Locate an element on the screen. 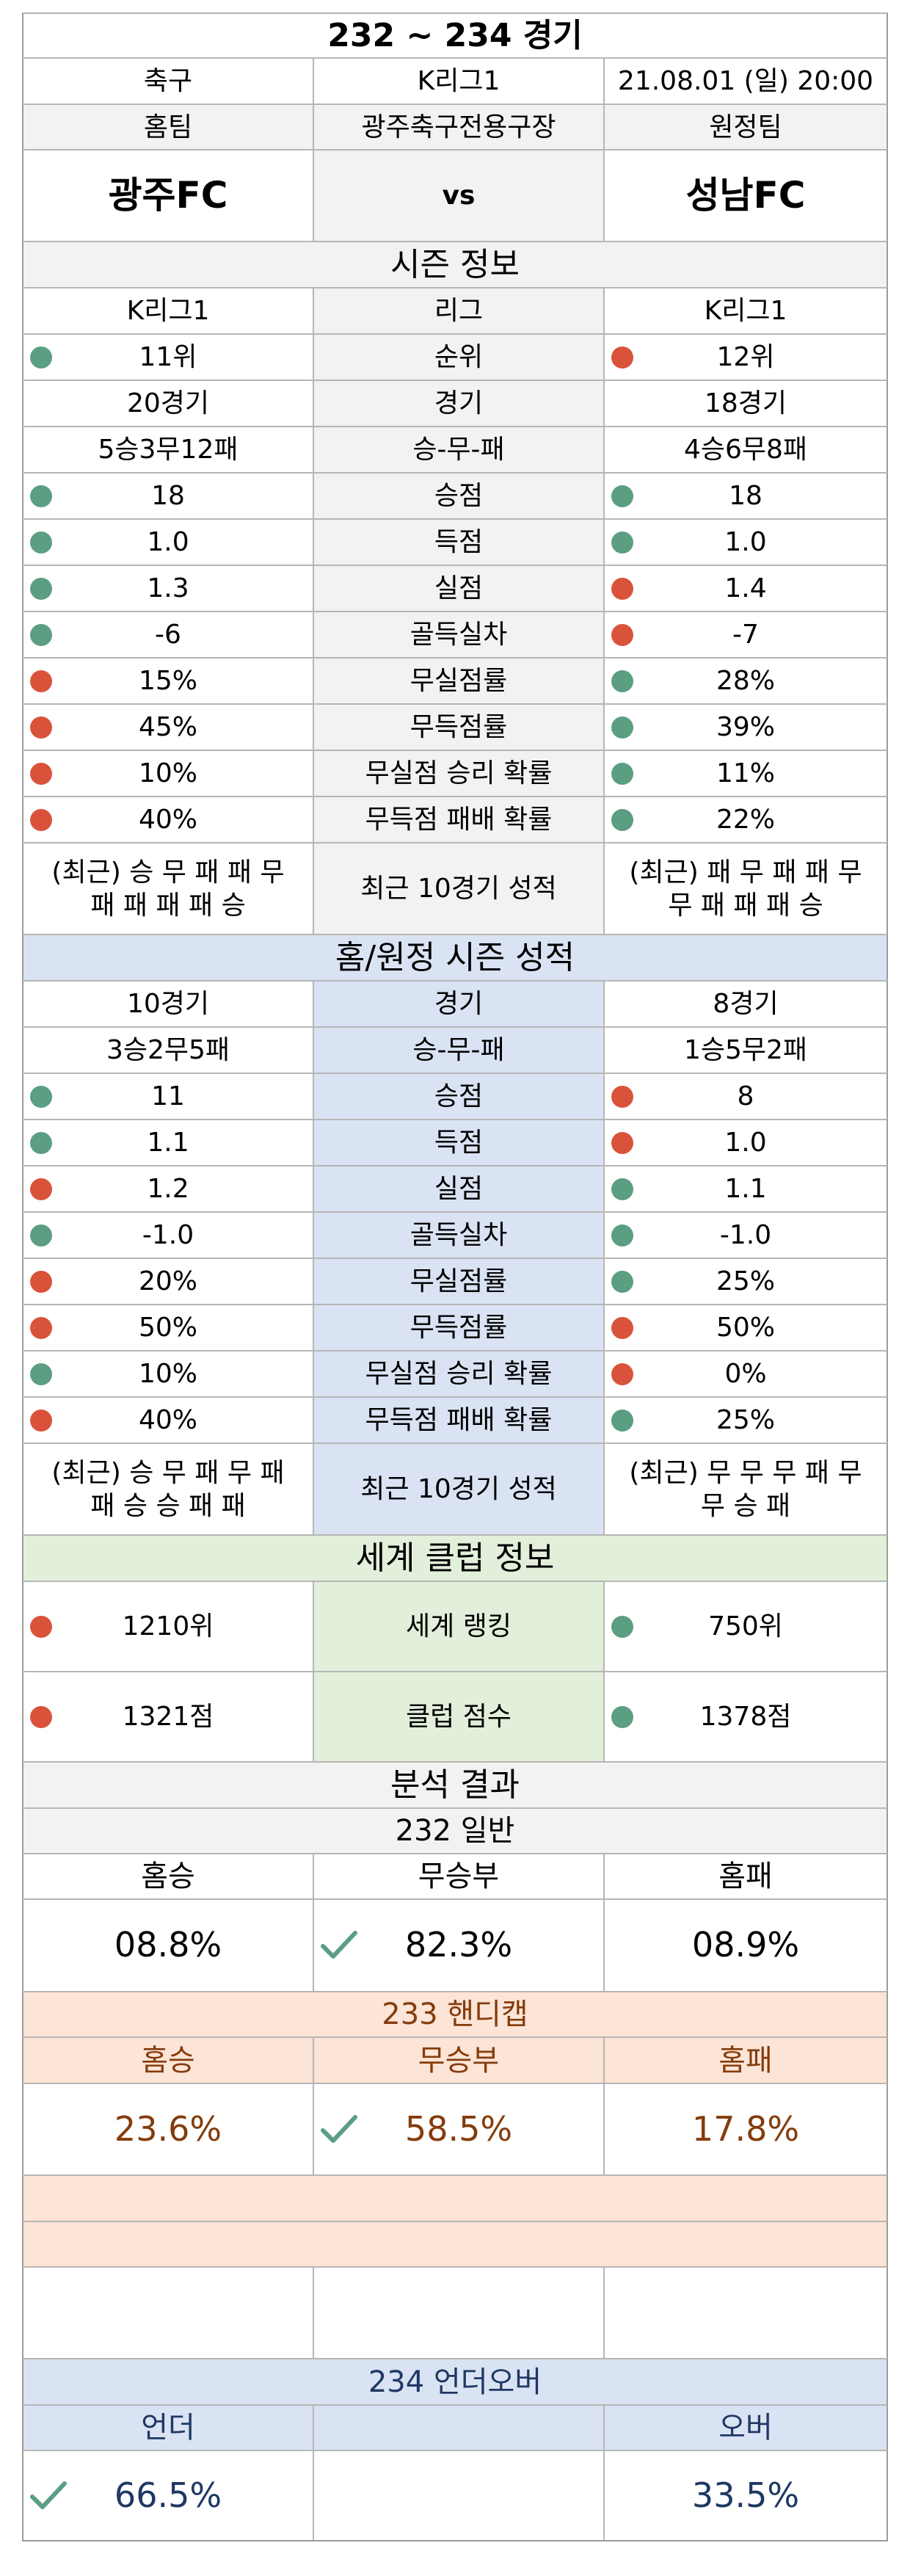 The width and height of the screenshot is (910, 2576). handicap-win-value: 23.6% is located at coordinates (168, 2129).